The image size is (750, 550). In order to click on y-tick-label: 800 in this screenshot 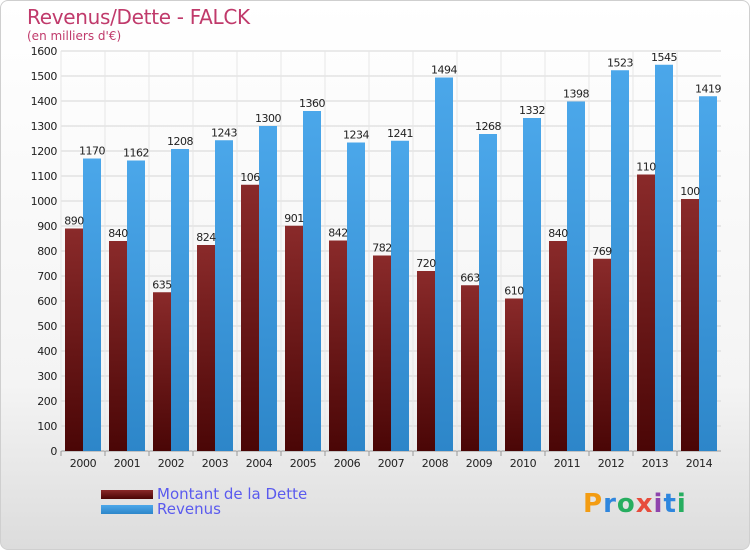, I will do `click(47, 251)`.